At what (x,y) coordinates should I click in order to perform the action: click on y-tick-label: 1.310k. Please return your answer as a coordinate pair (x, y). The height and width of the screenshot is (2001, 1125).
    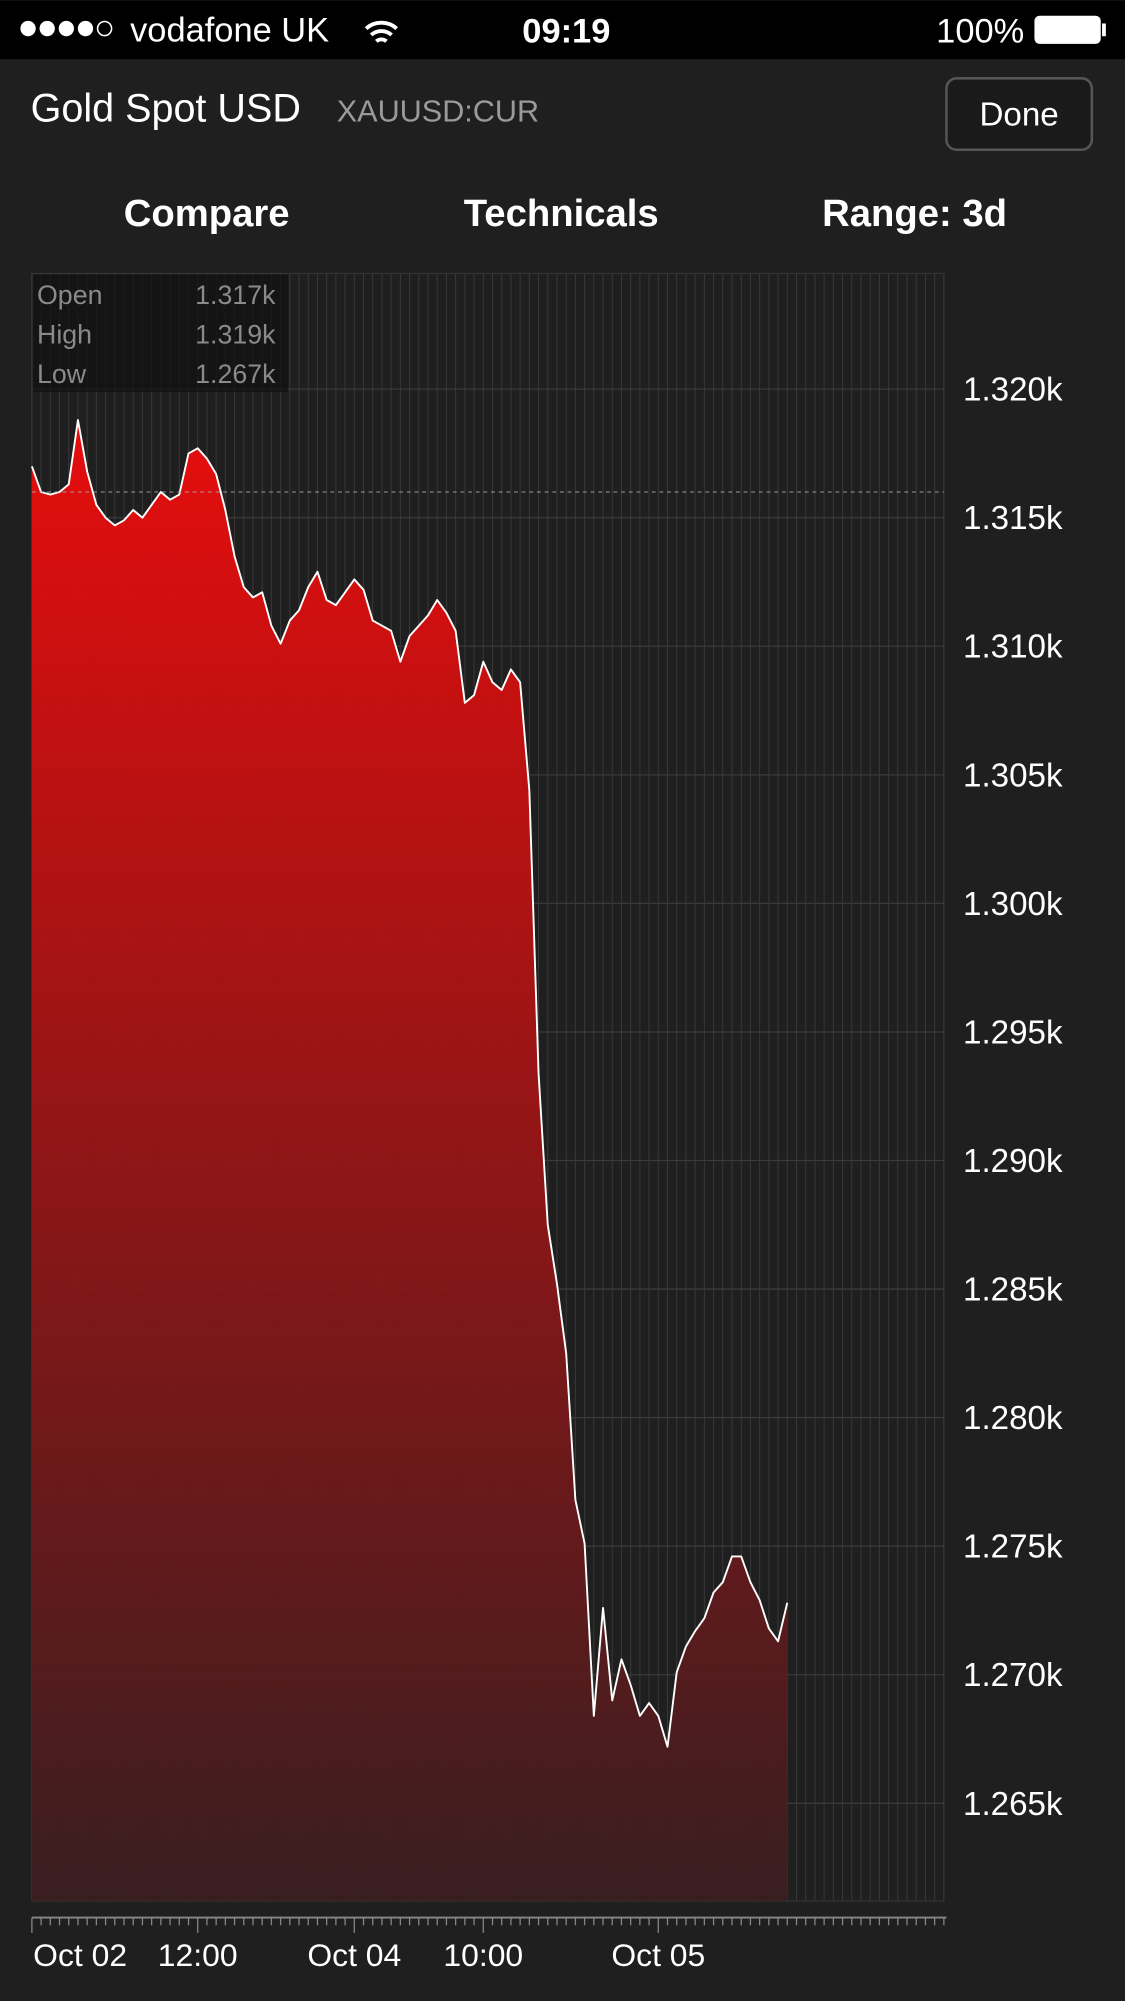
    Looking at the image, I should click on (1013, 647).